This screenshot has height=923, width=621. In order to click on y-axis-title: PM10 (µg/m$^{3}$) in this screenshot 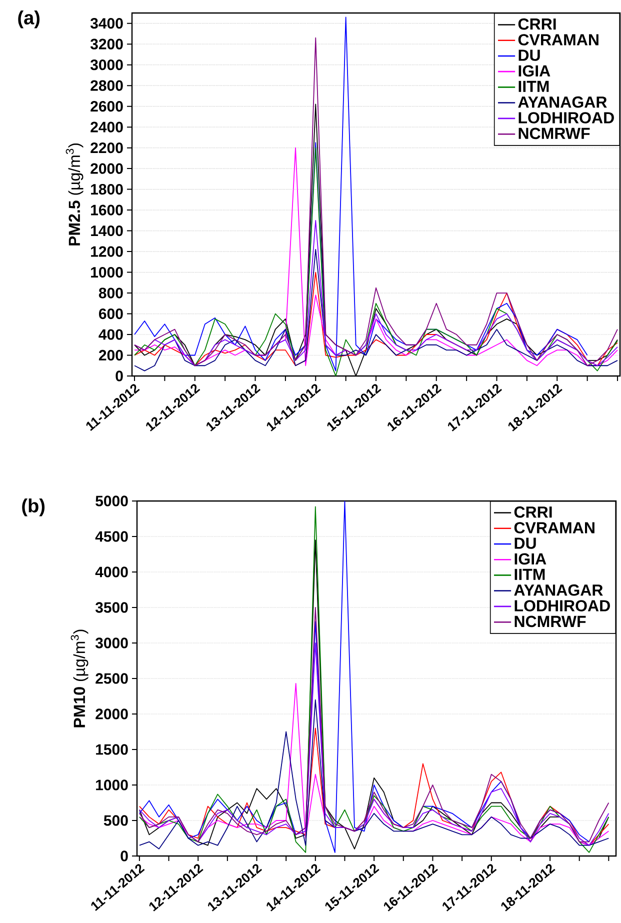, I will do `click(79, 679)`.